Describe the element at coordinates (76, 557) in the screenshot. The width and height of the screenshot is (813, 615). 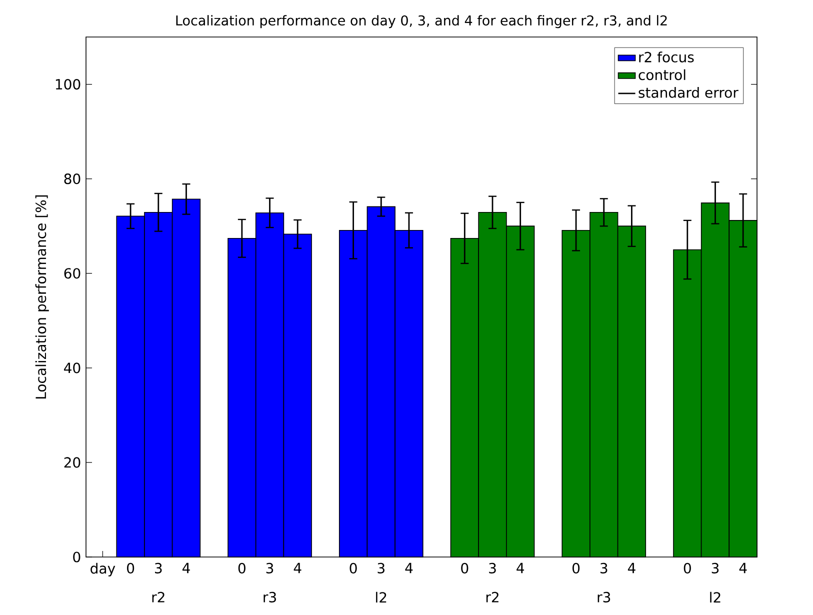
I see `y-tick-label: 0` at that location.